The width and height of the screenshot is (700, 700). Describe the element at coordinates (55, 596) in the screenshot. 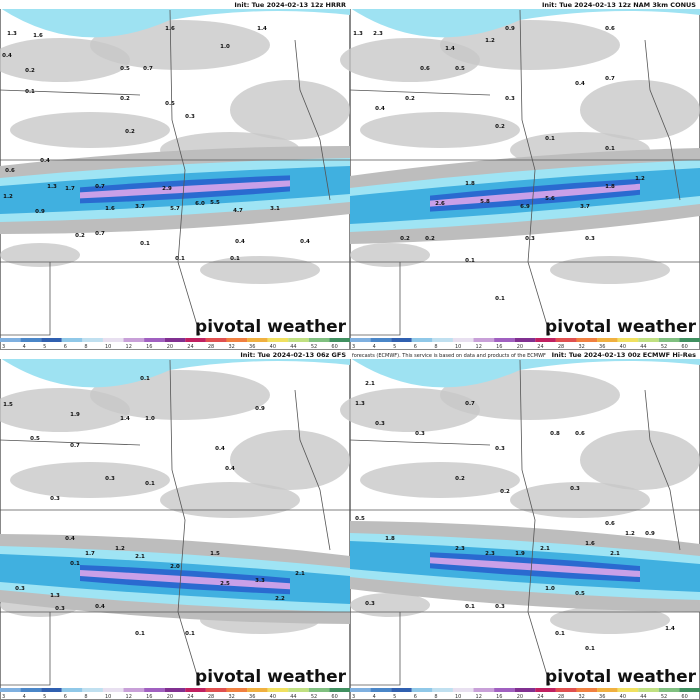

I see `precip-value: 1.3` at that location.